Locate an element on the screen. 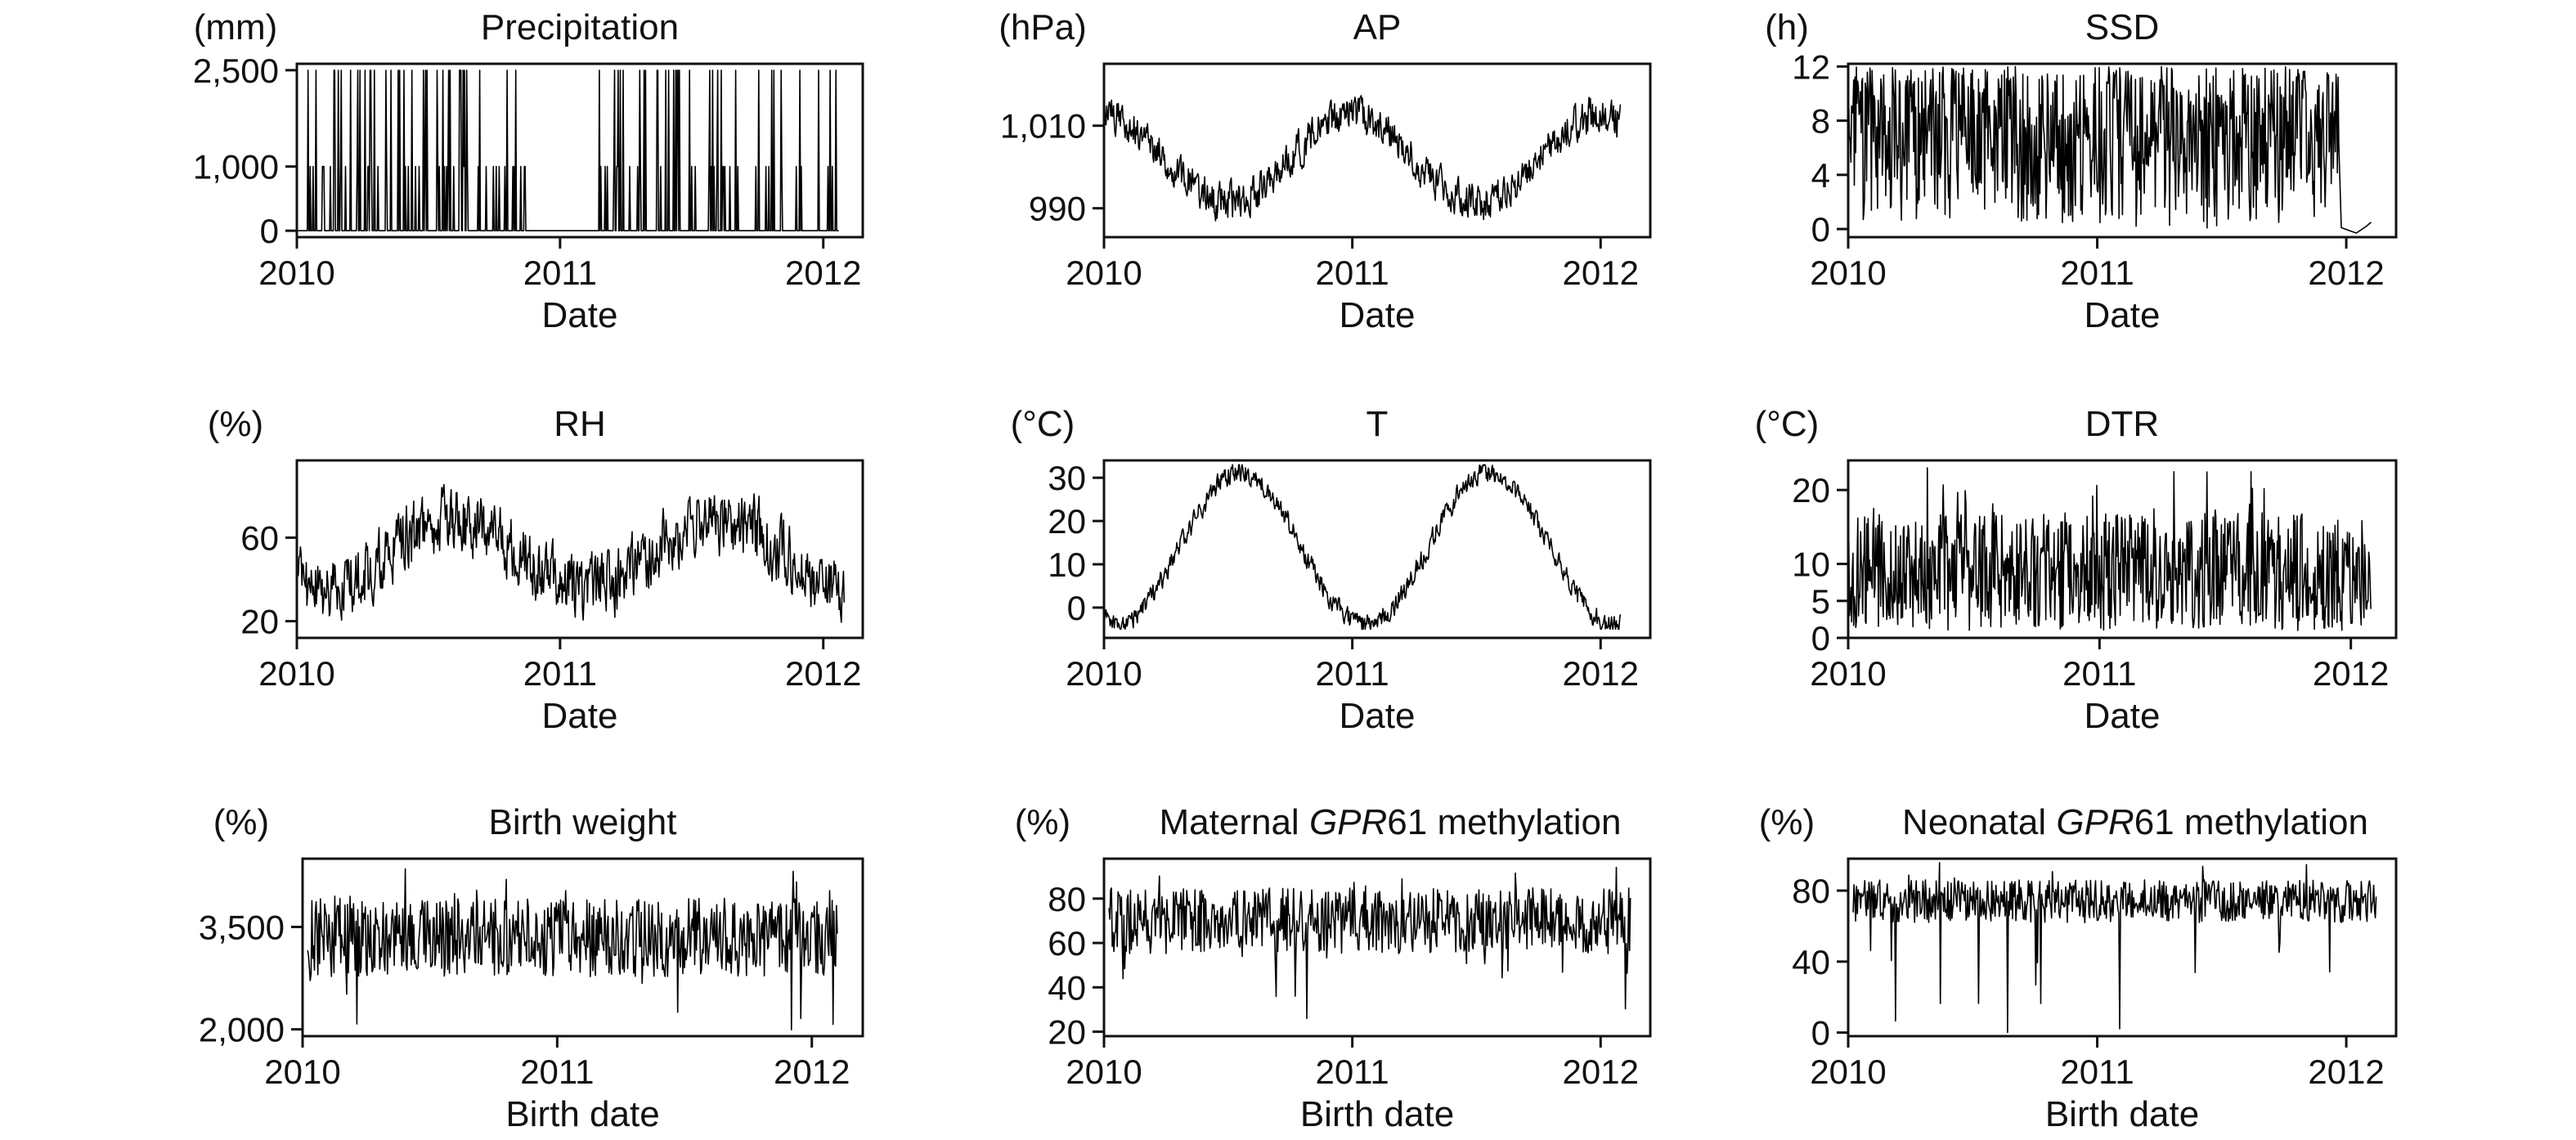 Image resolution: width=2576 pixels, height=1140 pixels. y-tick-label: 1,010 is located at coordinates (1043, 126).